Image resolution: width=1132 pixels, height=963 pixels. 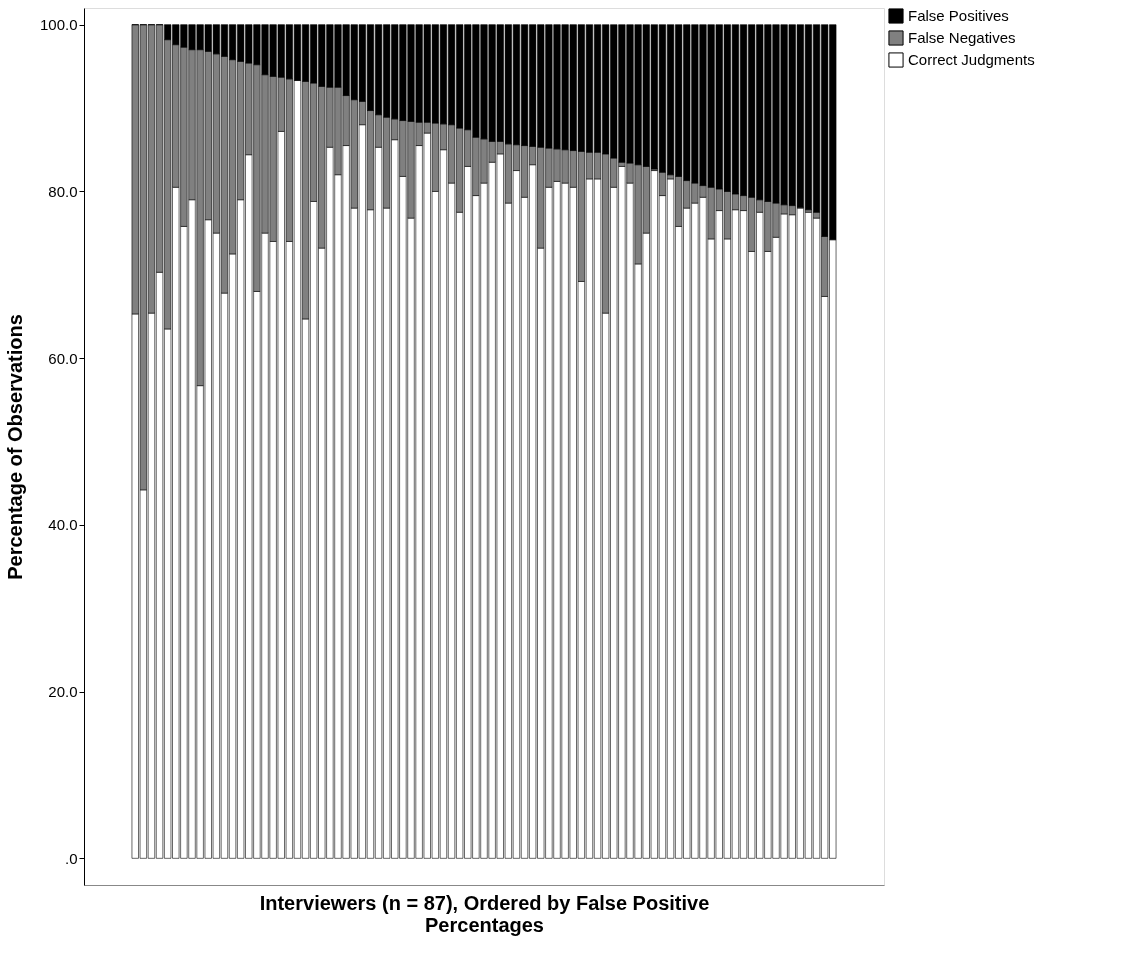 I want to click on legend-label: Correct Judgments, so click(x=971, y=59).